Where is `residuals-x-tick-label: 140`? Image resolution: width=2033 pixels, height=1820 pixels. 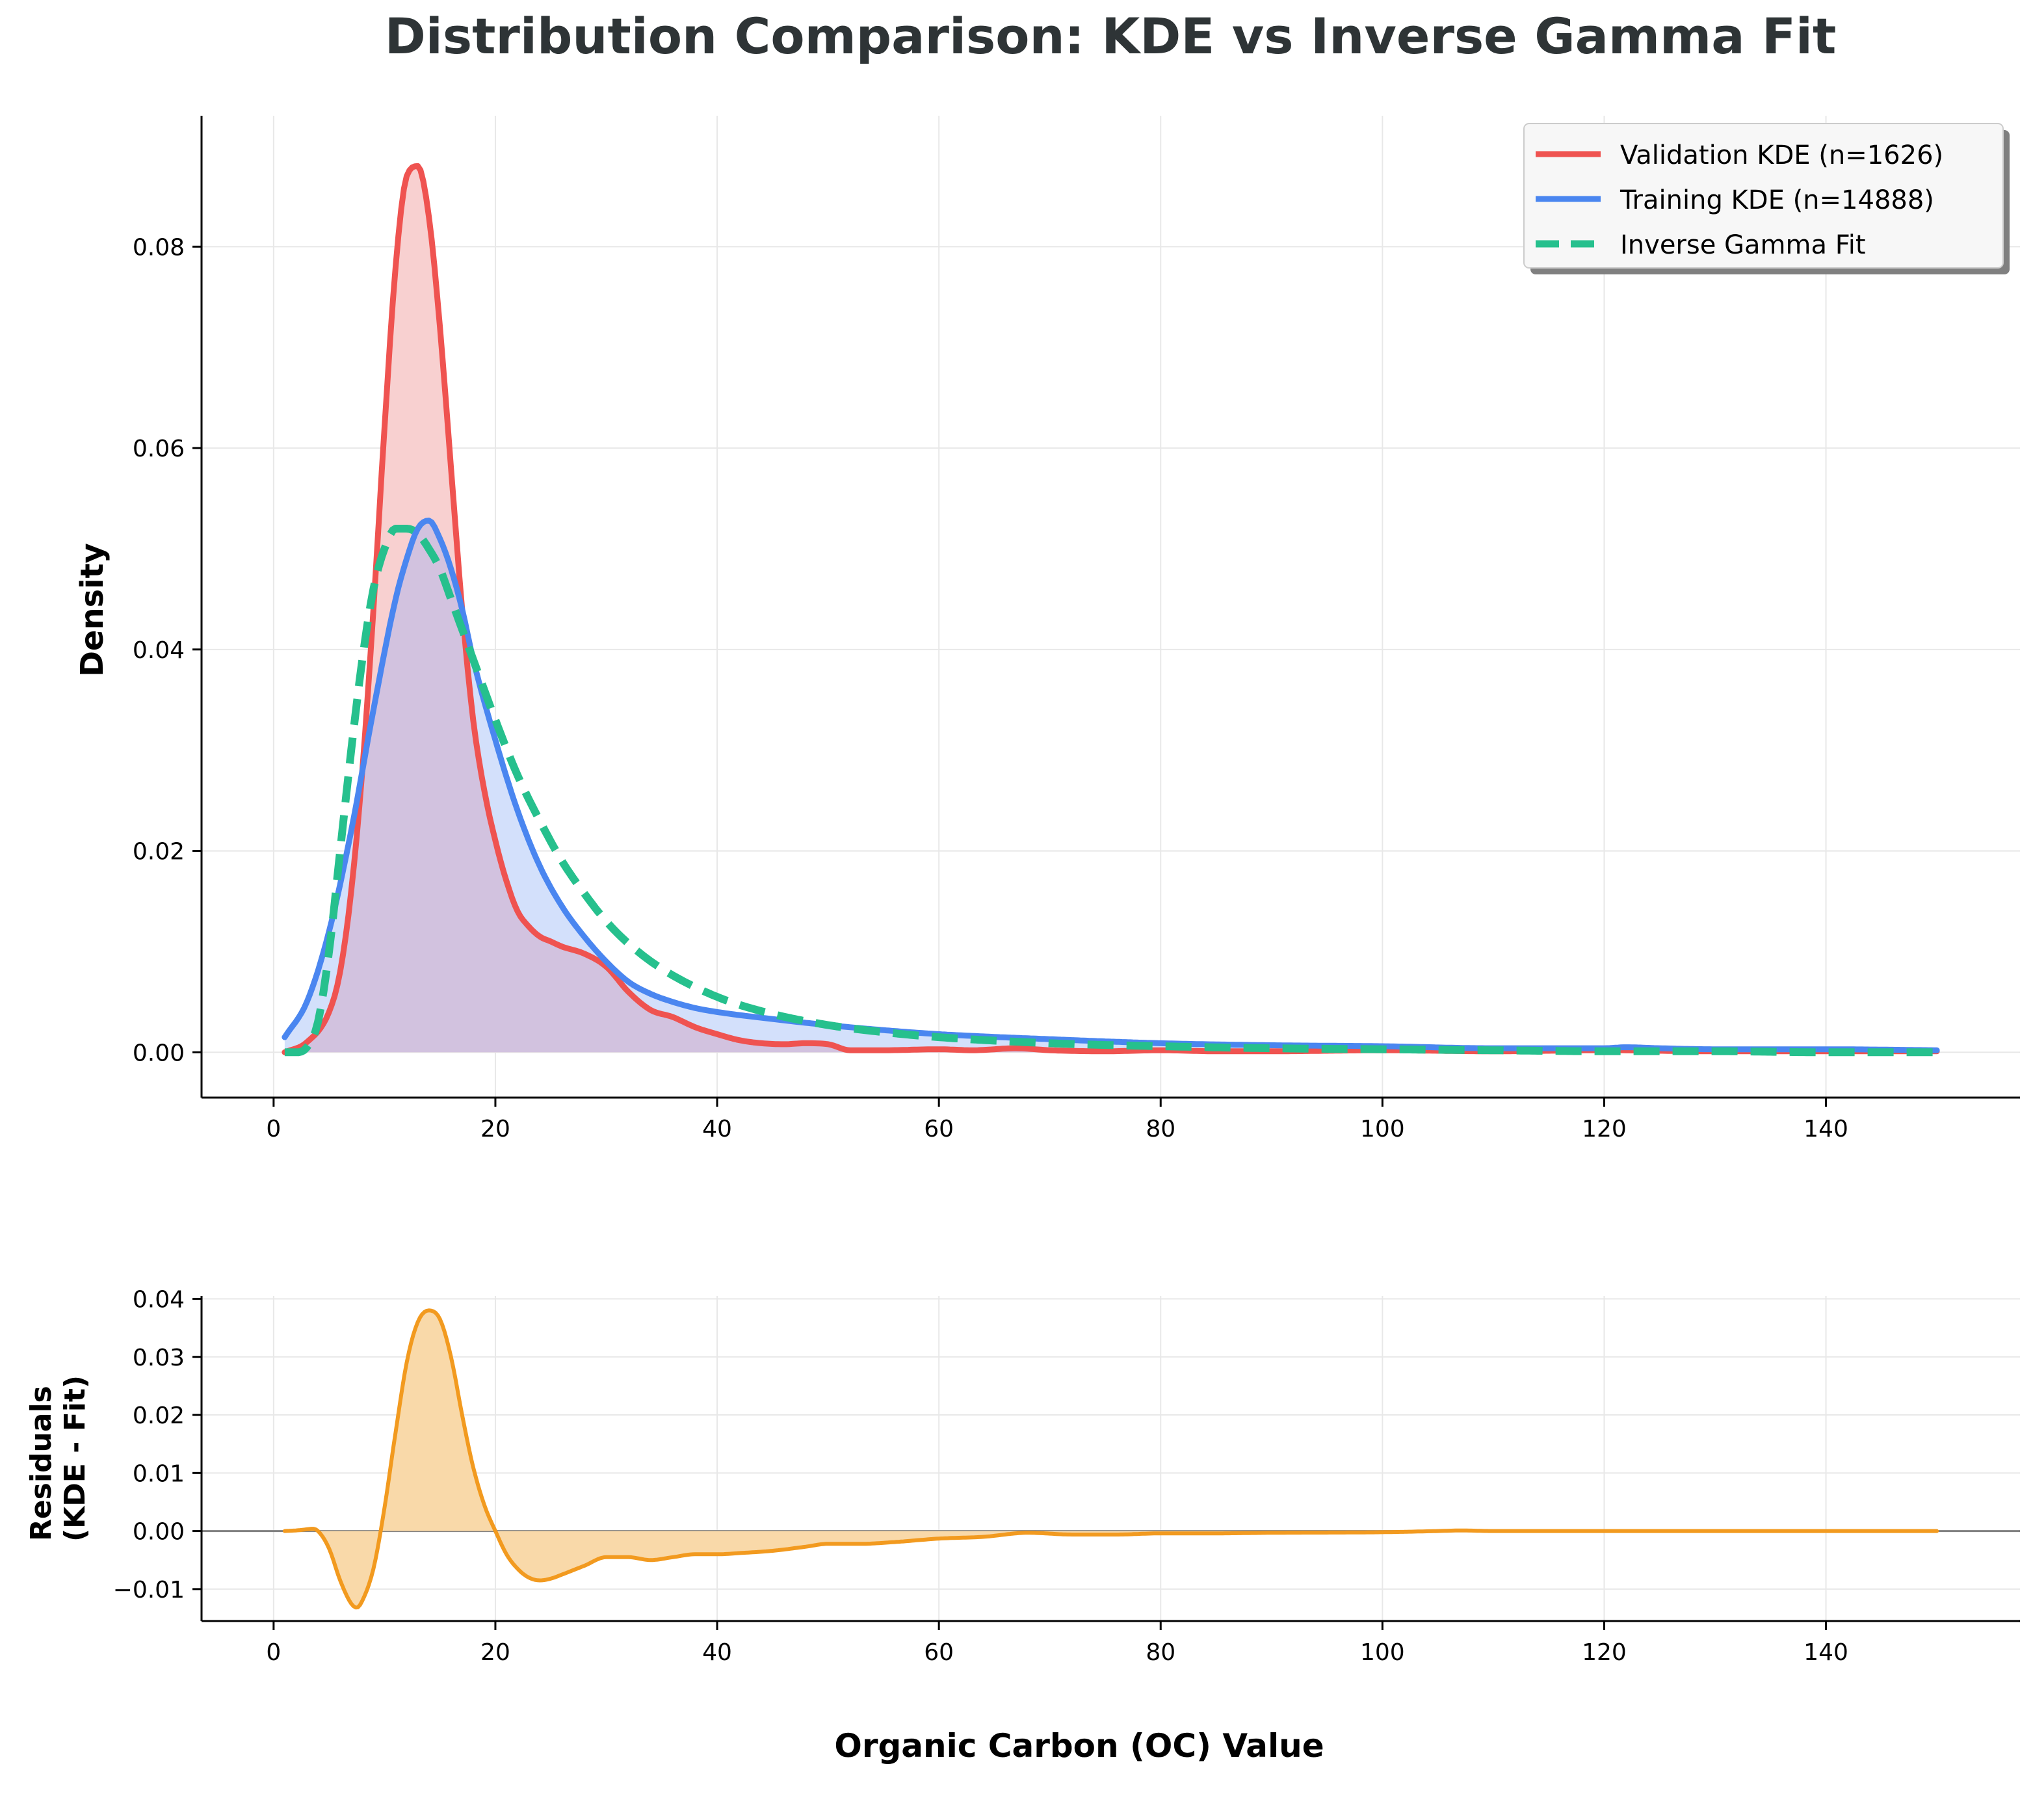
residuals-x-tick-label: 140 is located at coordinates (1825, 1653).